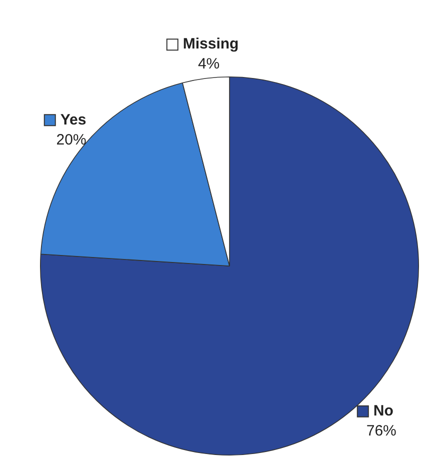 The image size is (429, 467). What do you see at coordinates (73, 119) in the screenshot?
I see `legend-label: Yes` at bounding box center [73, 119].